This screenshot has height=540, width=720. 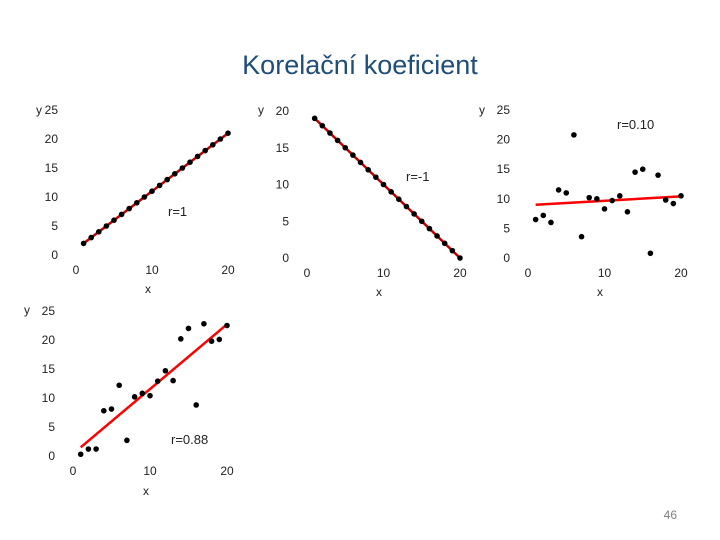 What do you see at coordinates (49, 340) in the screenshot?
I see `chart4-y-tick-label: 20` at bounding box center [49, 340].